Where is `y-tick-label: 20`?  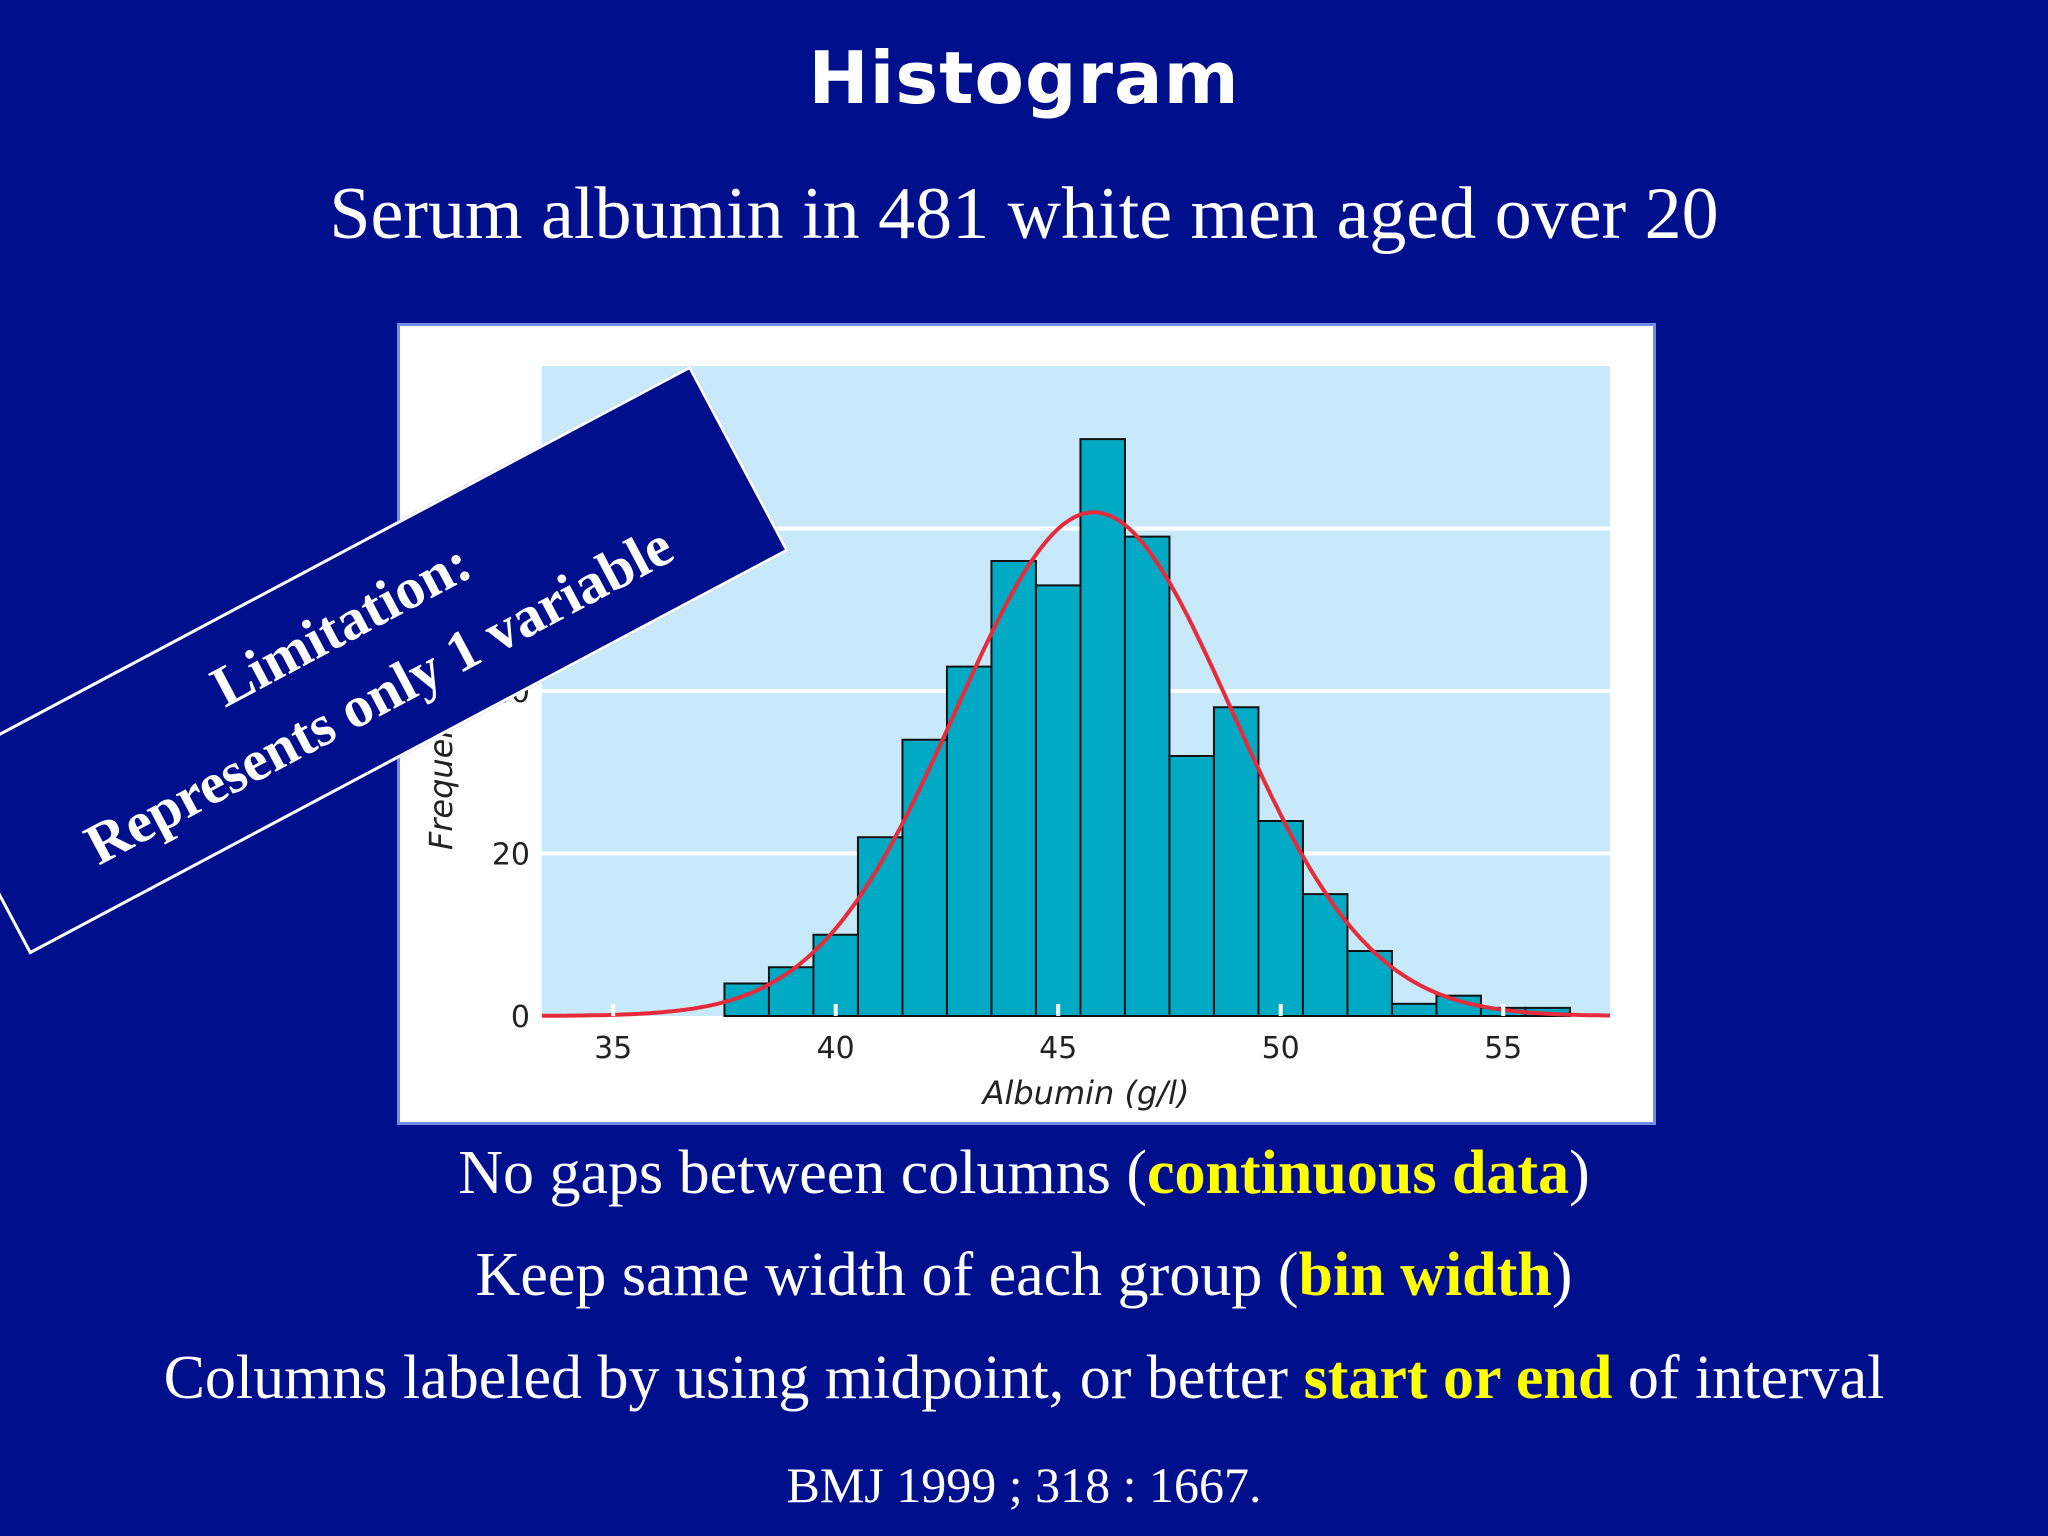
y-tick-label: 20 is located at coordinates (511, 855).